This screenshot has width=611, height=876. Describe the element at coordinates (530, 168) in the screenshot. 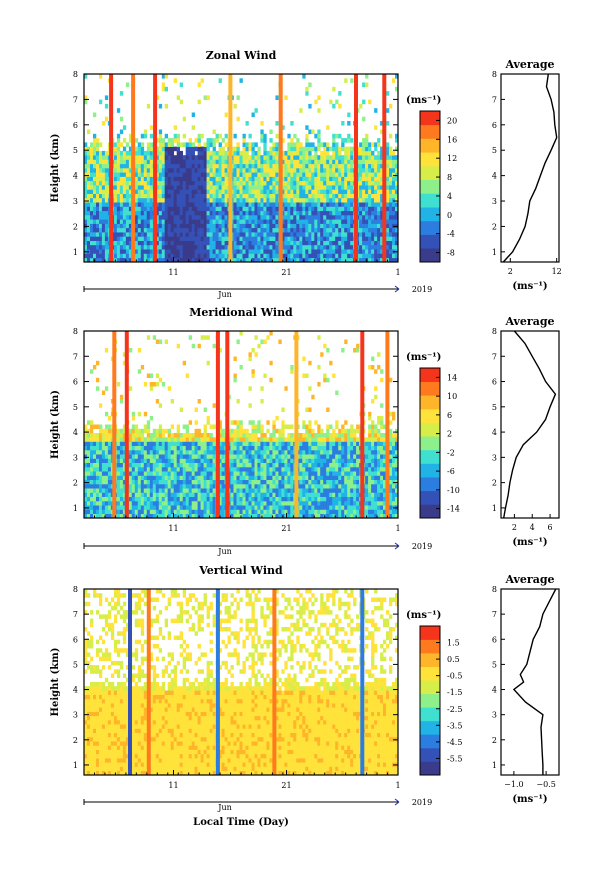

I see `profile-line` at that location.